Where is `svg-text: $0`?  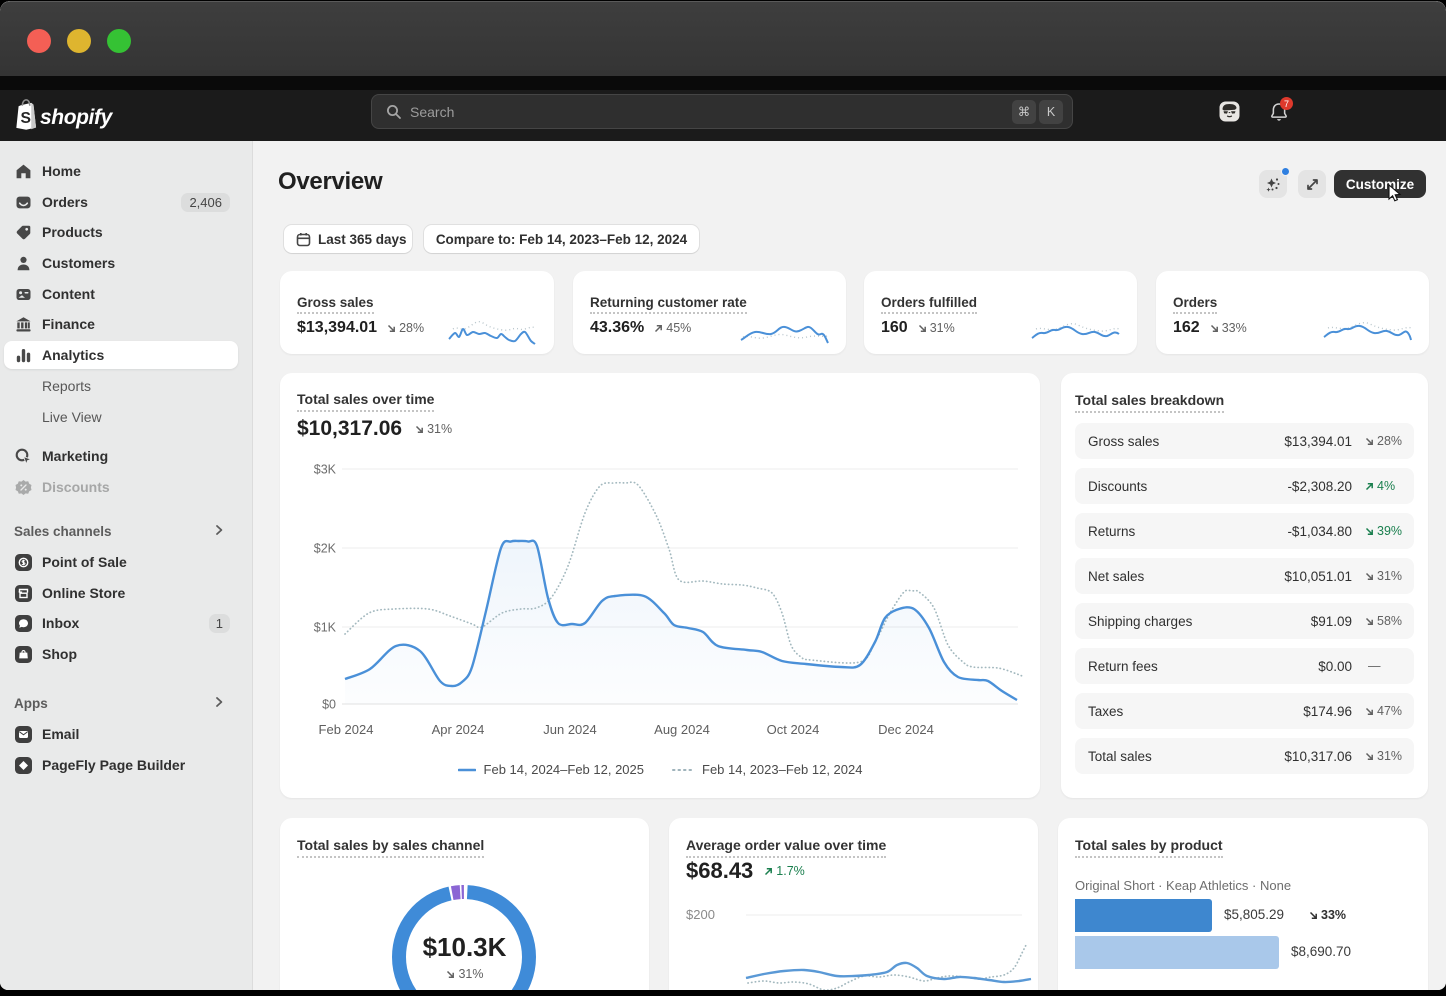
svg-text: $0 is located at coordinates (329, 705).